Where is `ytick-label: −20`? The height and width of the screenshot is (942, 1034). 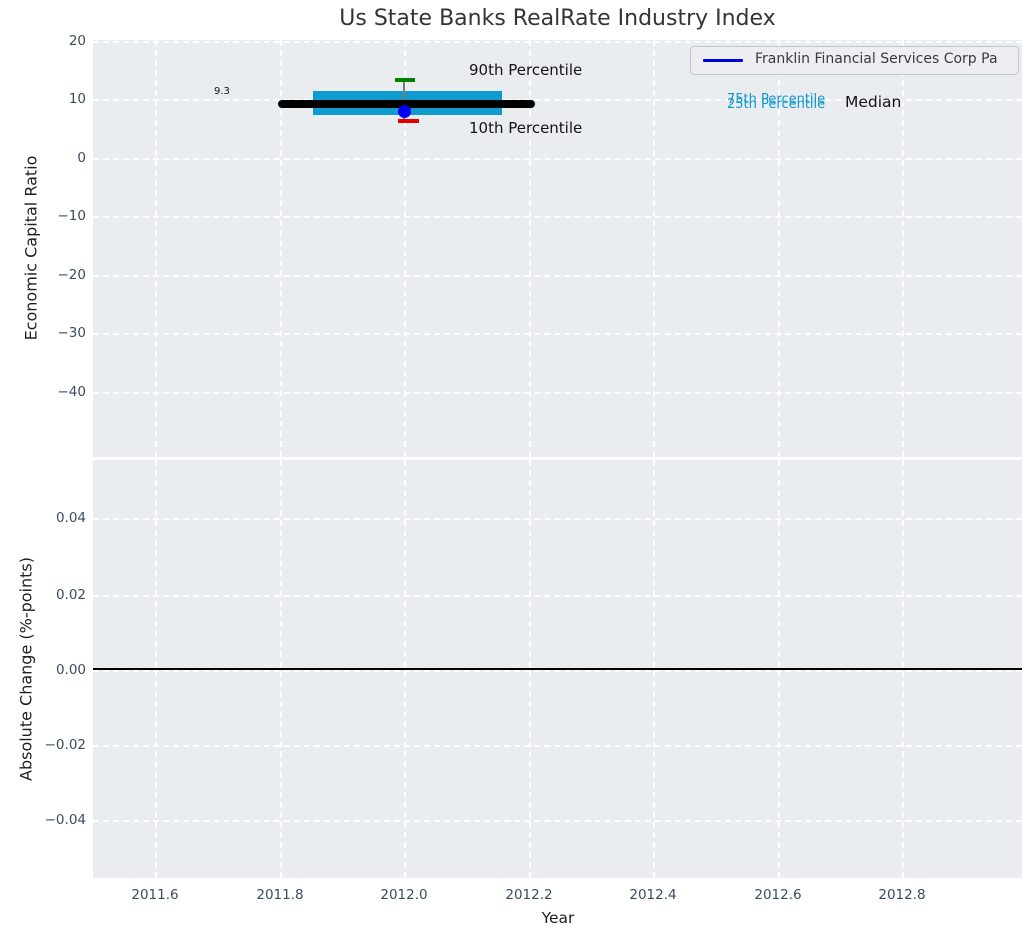
ytick-label: −20 is located at coordinates (72, 275).